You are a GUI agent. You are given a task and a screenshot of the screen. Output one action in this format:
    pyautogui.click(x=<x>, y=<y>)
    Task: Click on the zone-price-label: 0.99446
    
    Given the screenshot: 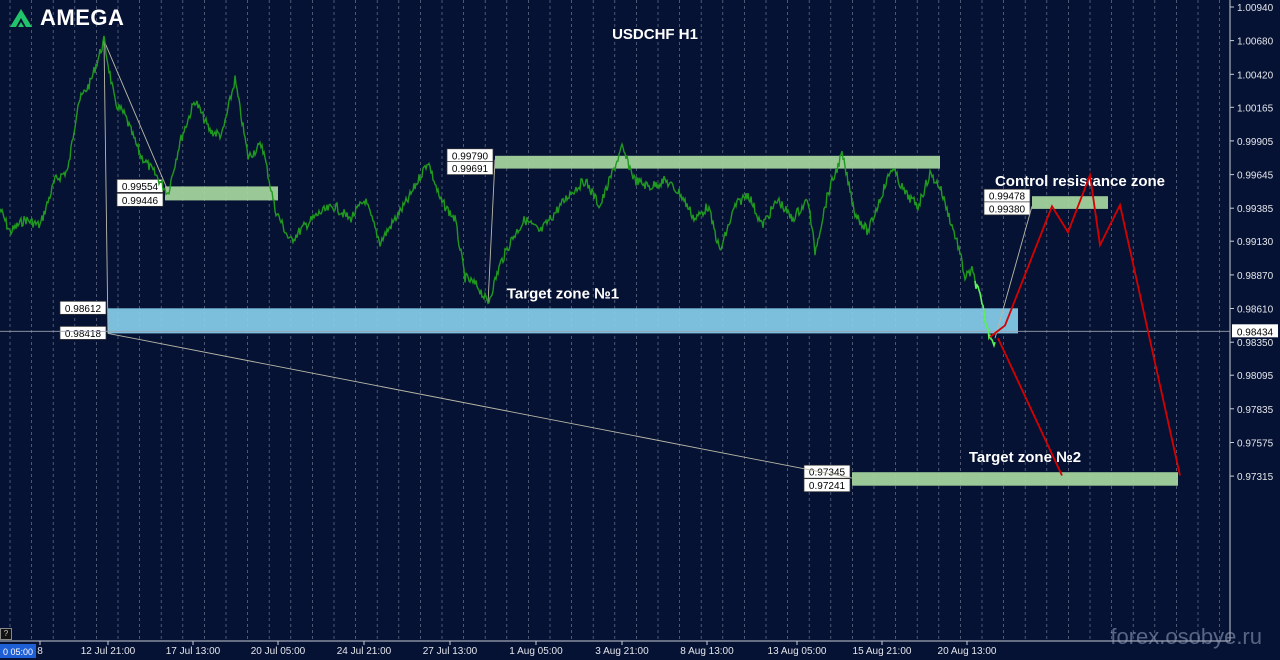 What is the action you would take?
    pyautogui.click(x=140, y=201)
    